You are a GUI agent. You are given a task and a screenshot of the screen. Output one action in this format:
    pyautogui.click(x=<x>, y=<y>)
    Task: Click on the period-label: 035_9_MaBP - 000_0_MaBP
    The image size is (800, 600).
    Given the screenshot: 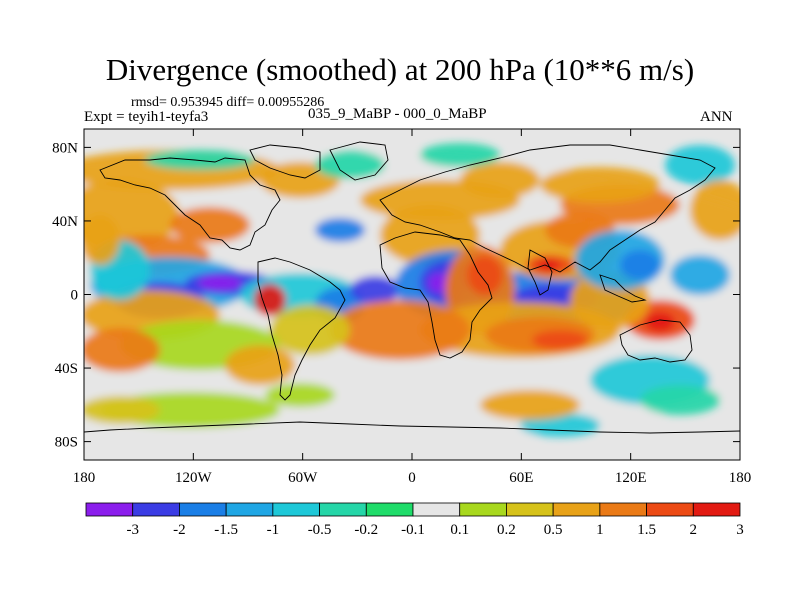 What is the action you would take?
    pyautogui.click(x=397, y=114)
    